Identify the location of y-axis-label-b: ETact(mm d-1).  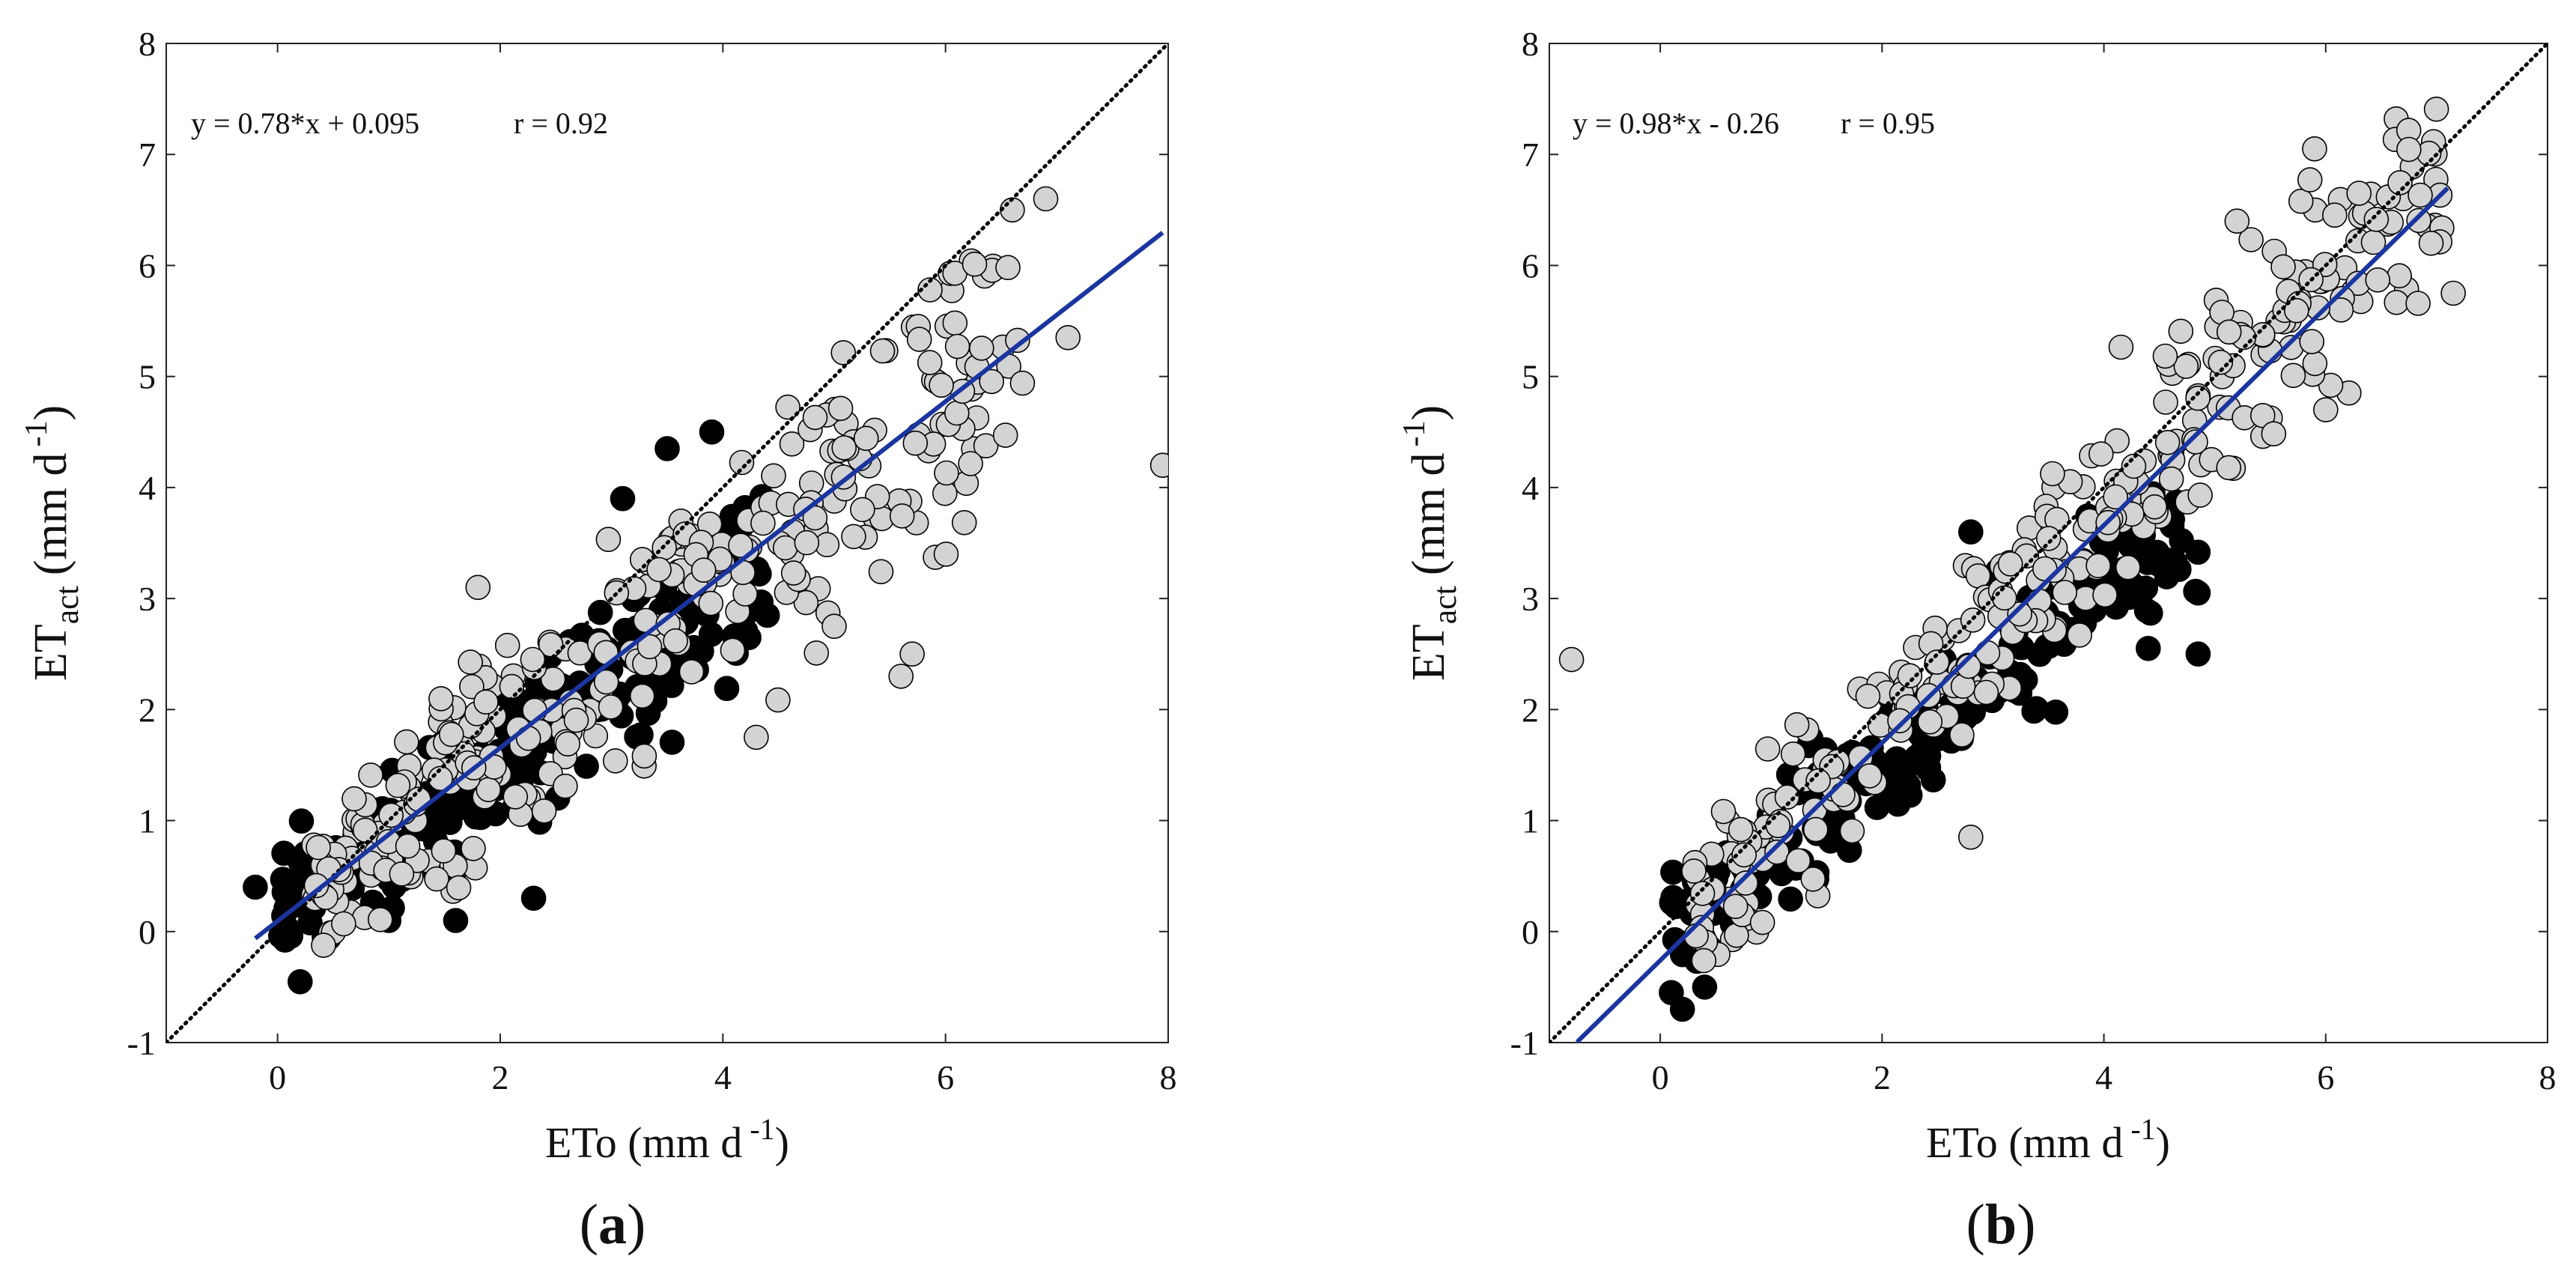
(1430, 543).